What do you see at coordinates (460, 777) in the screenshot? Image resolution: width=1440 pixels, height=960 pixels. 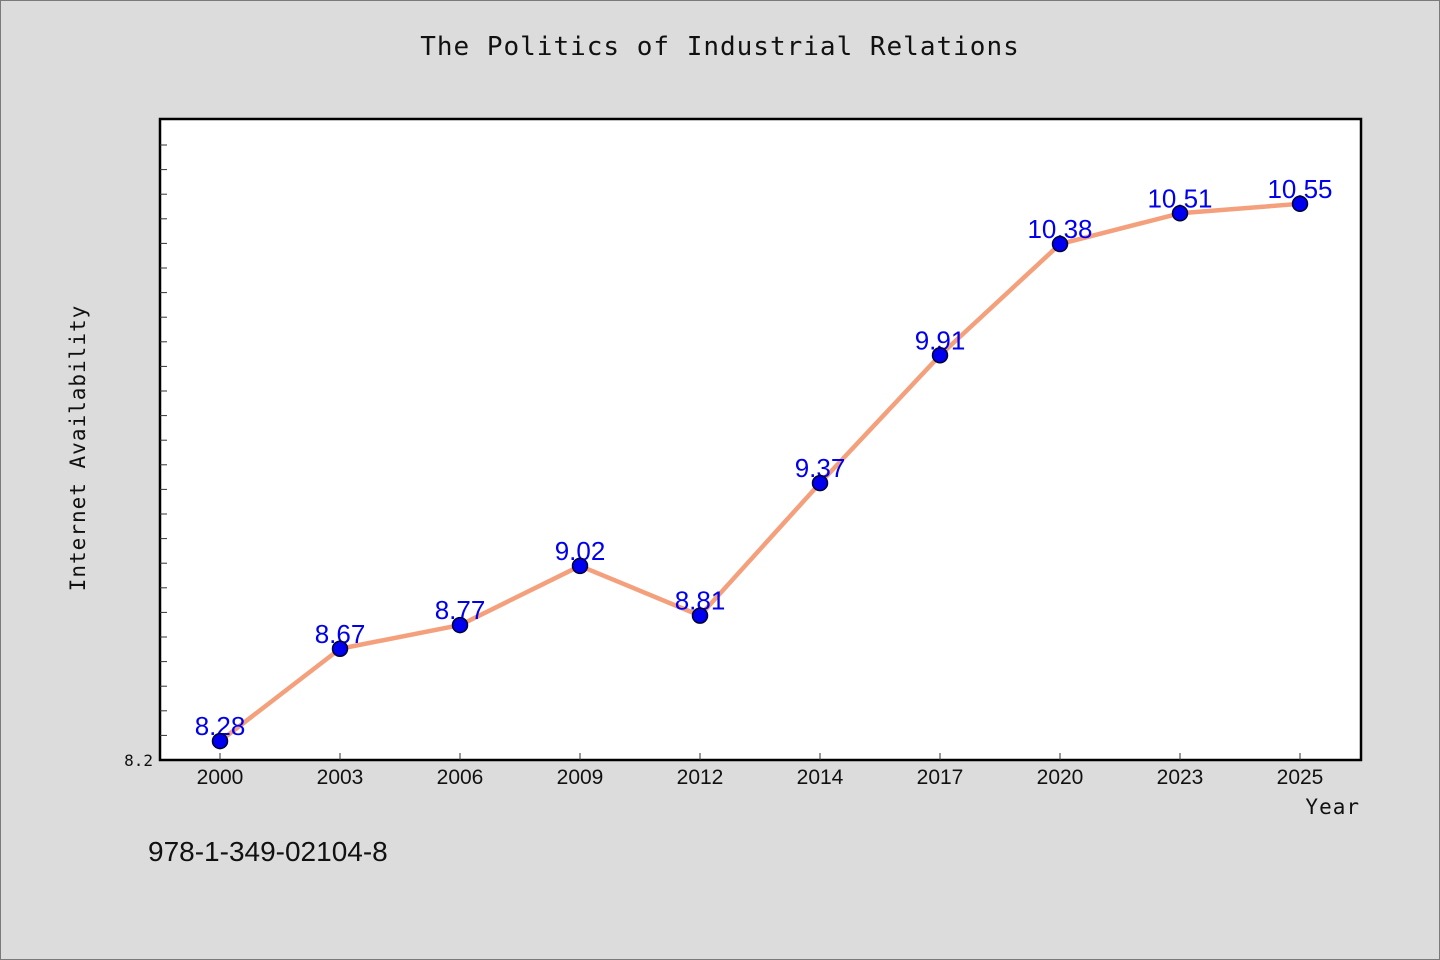 I see `x-tick-label: 2006` at bounding box center [460, 777].